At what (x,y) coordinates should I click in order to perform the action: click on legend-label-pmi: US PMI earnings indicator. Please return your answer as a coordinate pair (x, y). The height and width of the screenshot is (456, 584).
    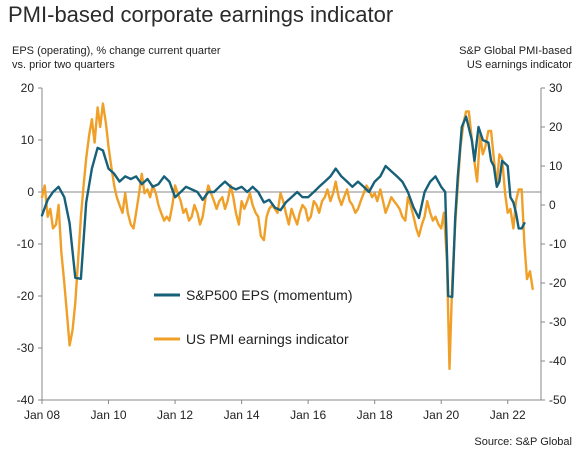
    Looking at the image, I should click on (267, 339).